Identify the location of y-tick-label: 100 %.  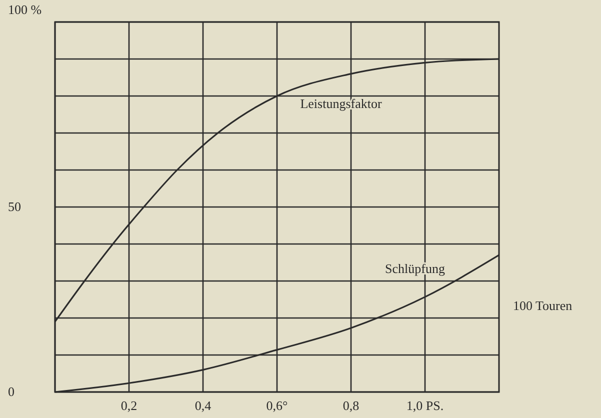
(25, 9).